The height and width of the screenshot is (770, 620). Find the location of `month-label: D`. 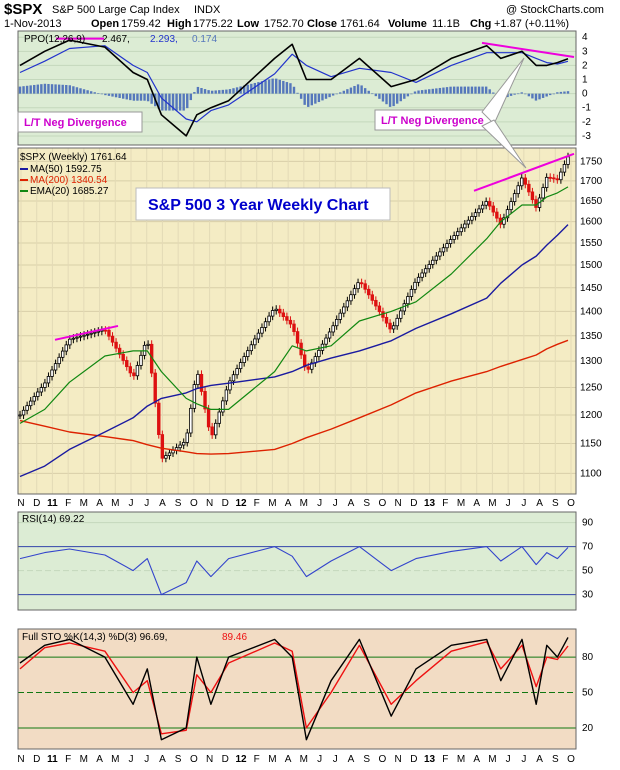

month-label: D is located at coordinates (225, 759).